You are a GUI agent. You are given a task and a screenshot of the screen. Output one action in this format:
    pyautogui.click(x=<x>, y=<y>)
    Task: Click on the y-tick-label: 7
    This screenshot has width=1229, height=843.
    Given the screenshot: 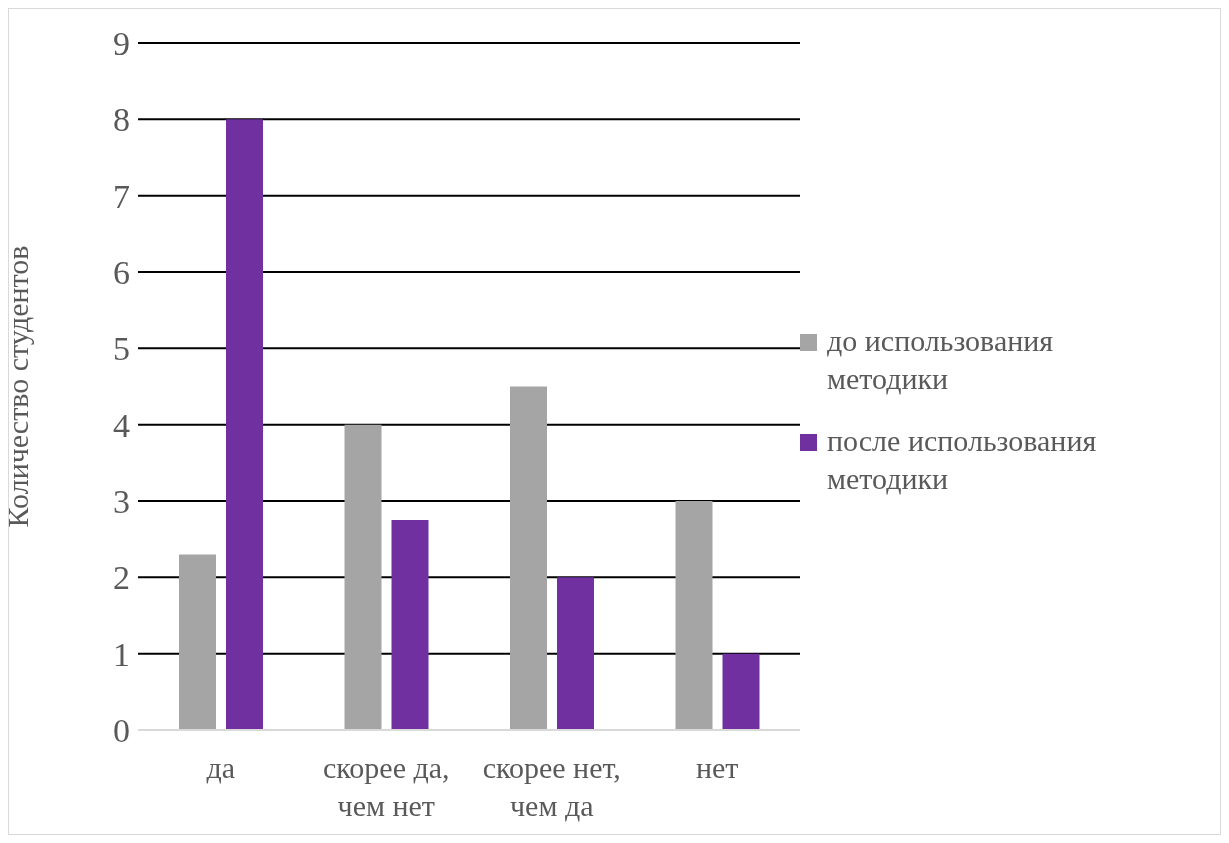 What is the action you would take?
    pyautogui.click(x=121, y=196)
    